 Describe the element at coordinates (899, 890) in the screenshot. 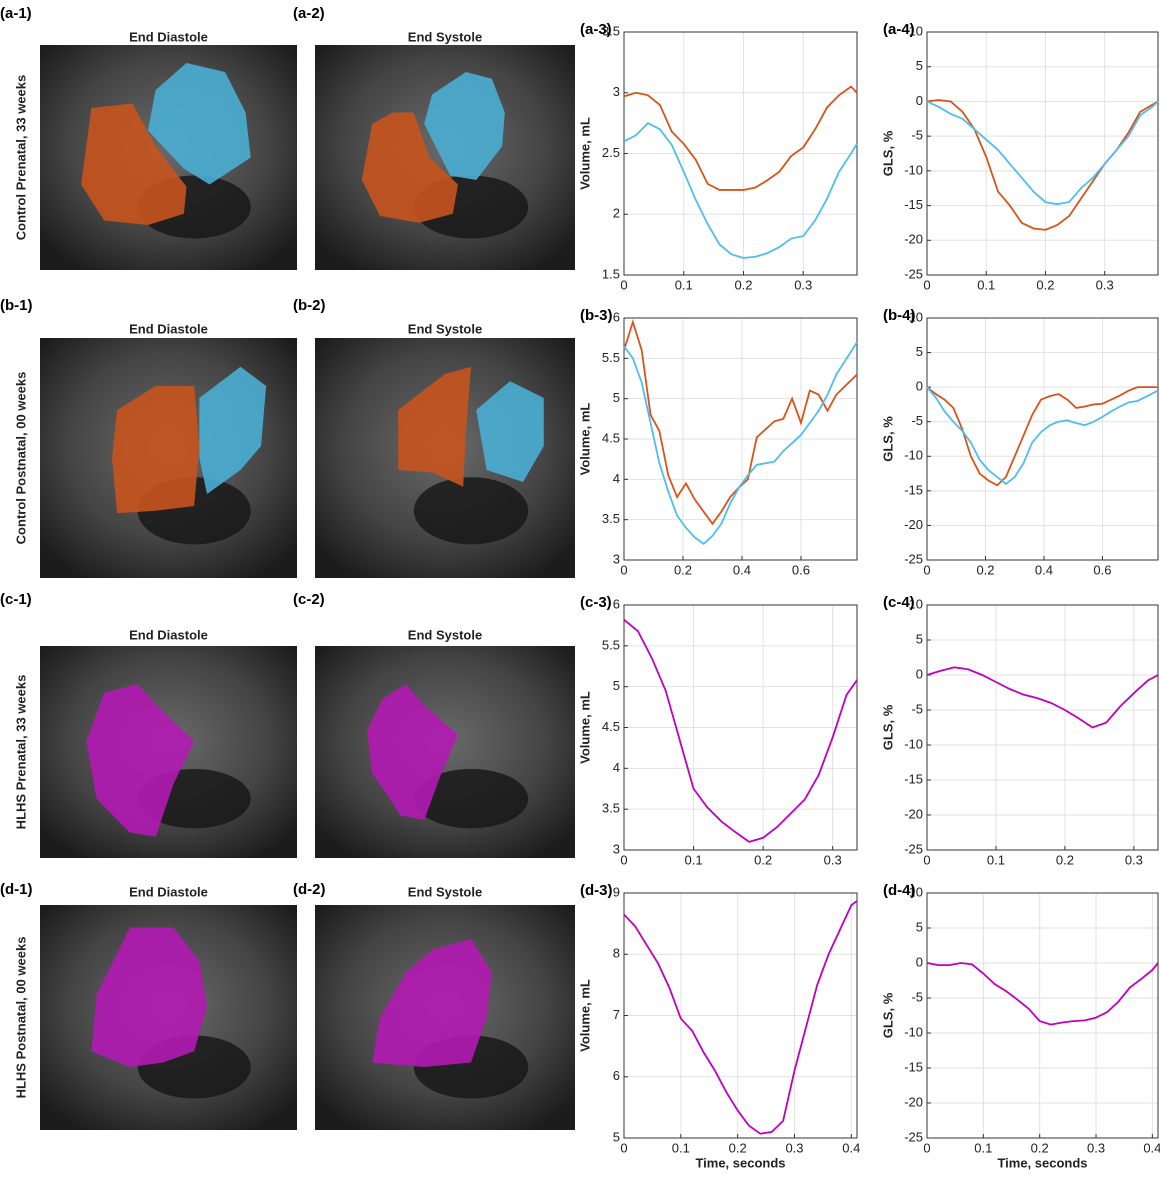

I see `panel-label: (d-4)` at that location.